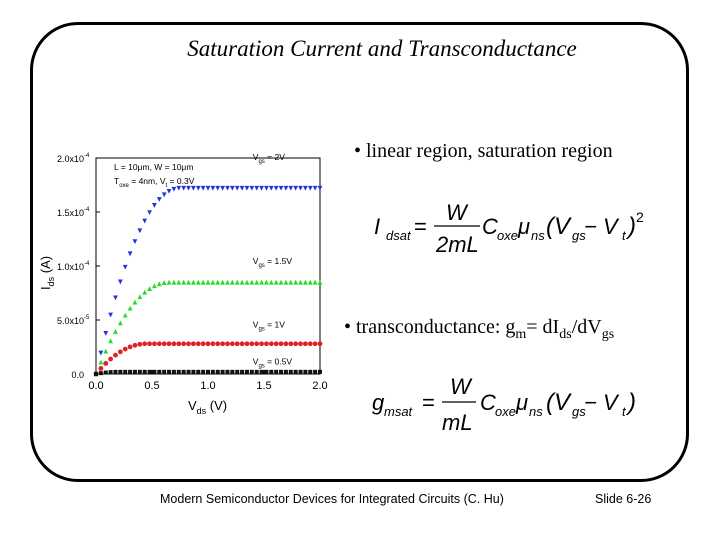 The height and width of the screenshot is (540, 720). What do you see at coordinates (640, 217) in the screenshot?
I see `eq1-exp: 2` at bounding box center [640, 217].